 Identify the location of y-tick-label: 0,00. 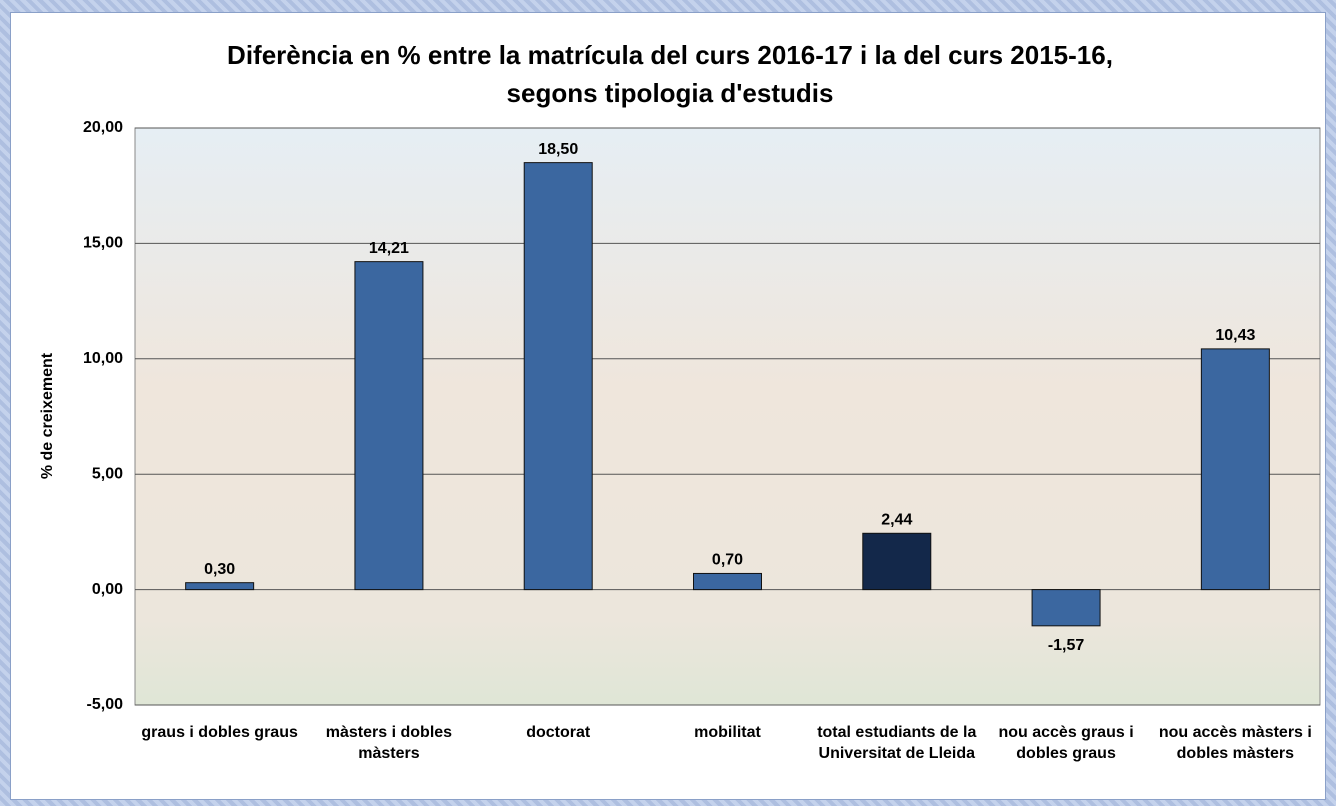
(107, 589).